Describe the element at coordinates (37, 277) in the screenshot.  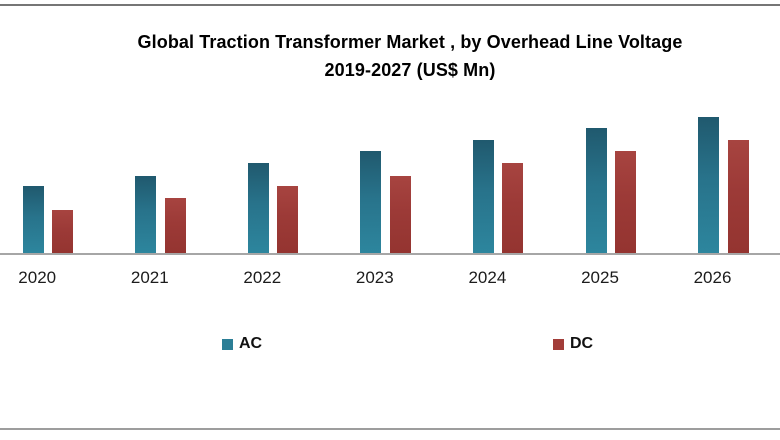
I see `x-axis-label-2020: 2020` at that location.